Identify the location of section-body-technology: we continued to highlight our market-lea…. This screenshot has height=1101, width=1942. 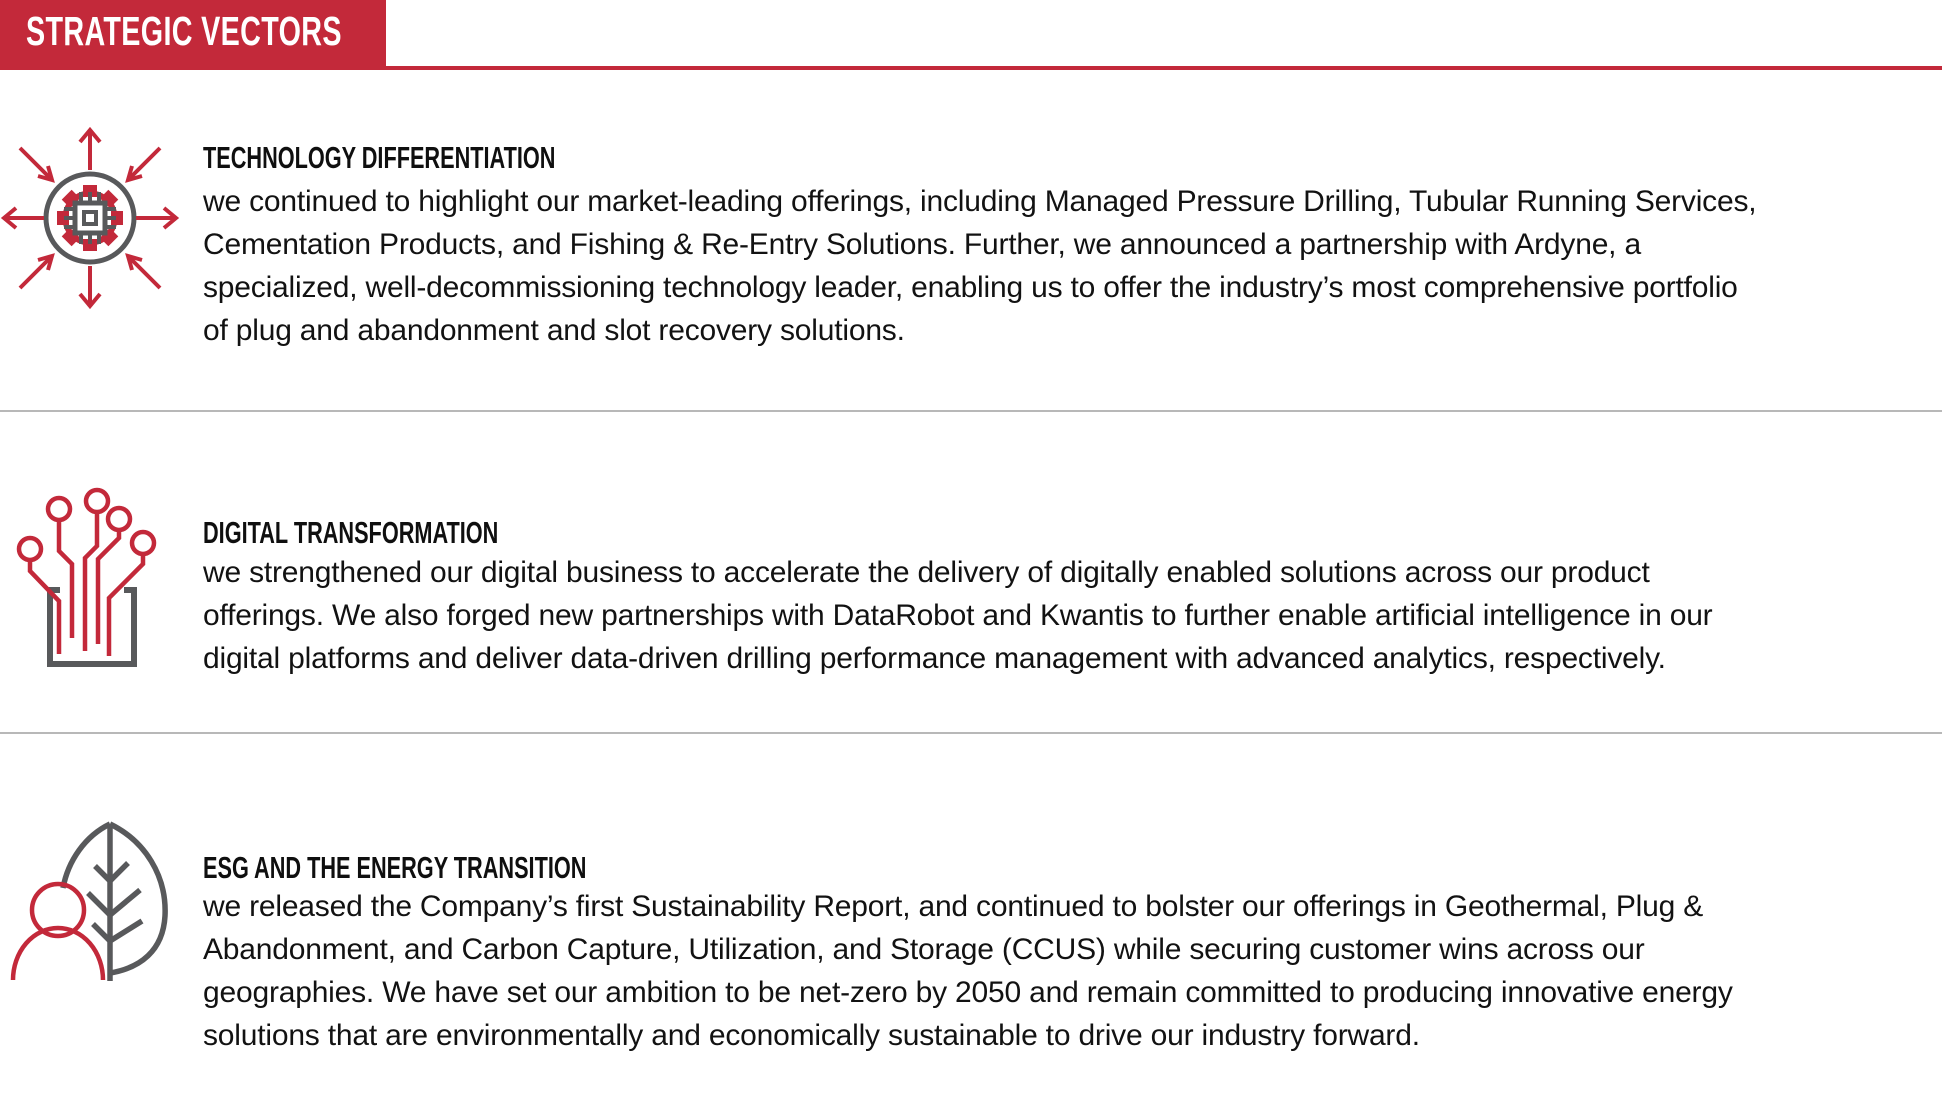
(980, 266).